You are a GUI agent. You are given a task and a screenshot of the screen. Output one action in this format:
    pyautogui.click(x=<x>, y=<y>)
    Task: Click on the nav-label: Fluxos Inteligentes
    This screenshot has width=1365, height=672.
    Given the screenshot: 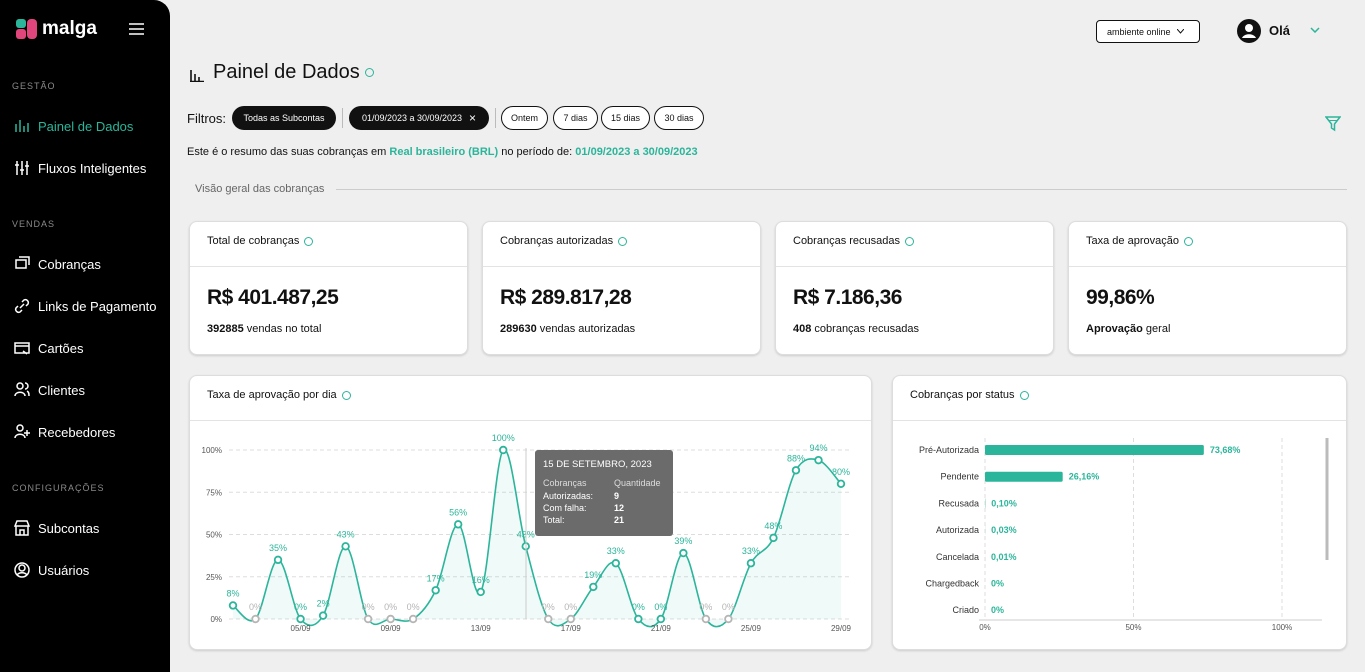 What is the action you would take?
    pyautogui.click(x=92, y=168)
    